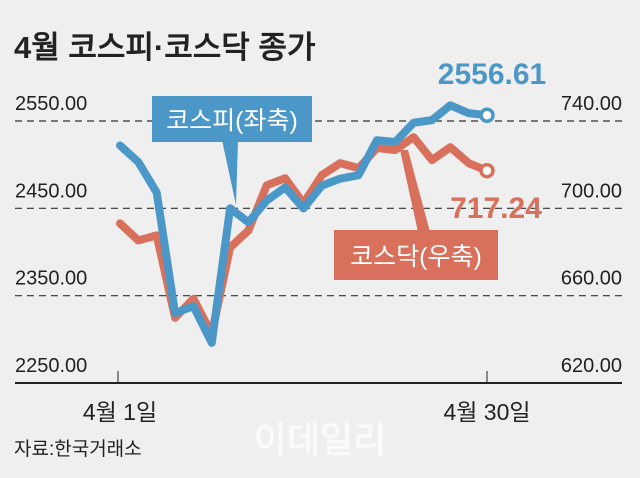  Describe the element at coordinates (487, 115) in the screenshot. I see `kospi-end-marker` at that location.